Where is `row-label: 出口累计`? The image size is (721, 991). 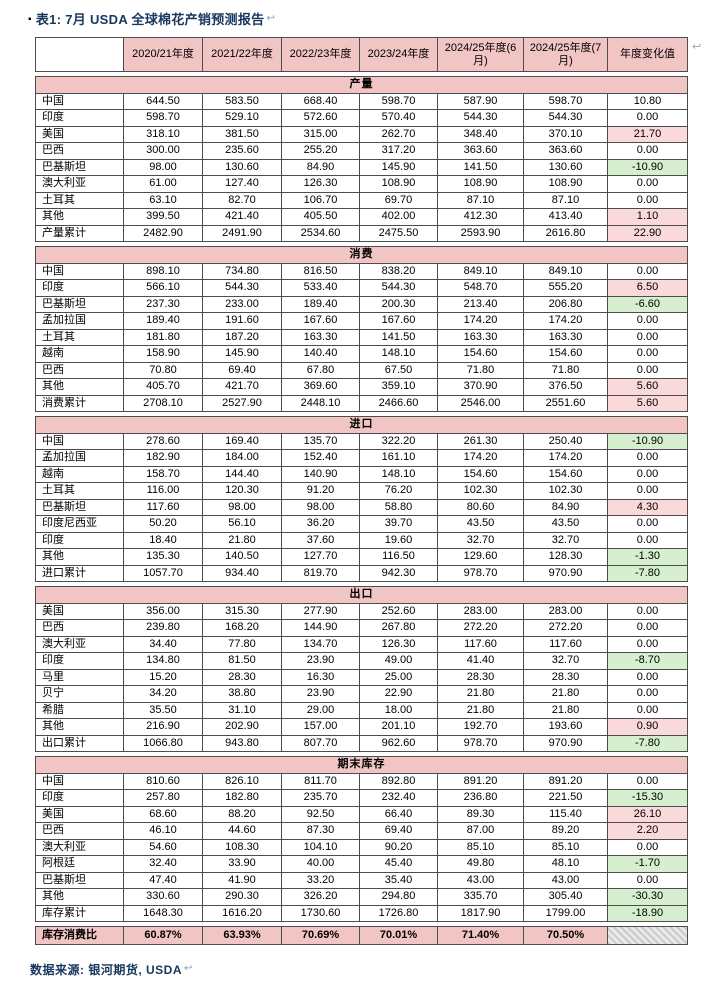
row-label: 出口累计 is located at coordinates (80, 743).